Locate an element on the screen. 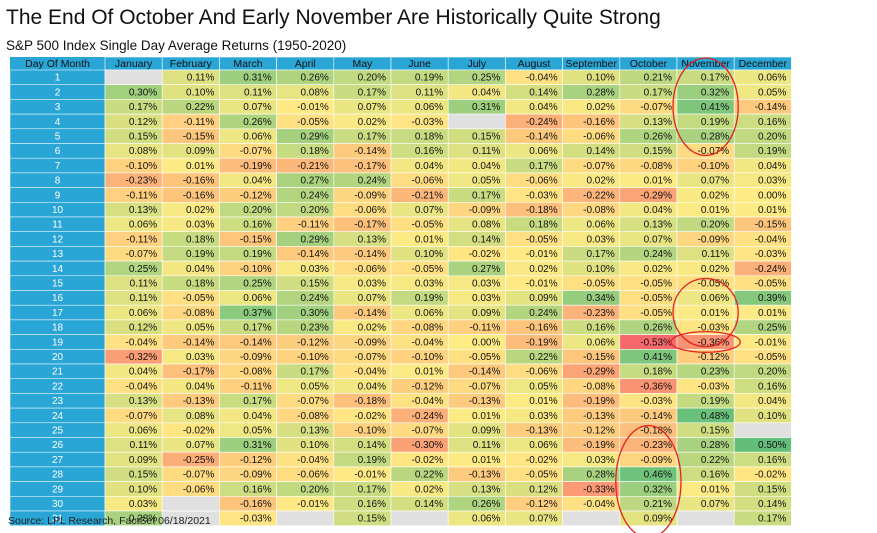  value-label-october-6: 0.15% is located at coordinates (658, 151).